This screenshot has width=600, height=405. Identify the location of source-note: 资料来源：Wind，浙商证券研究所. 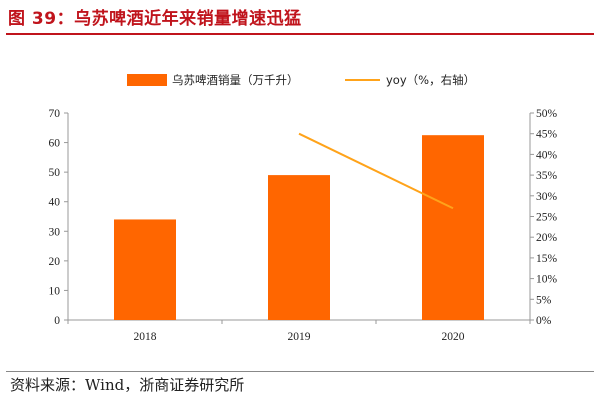
(127, 385).